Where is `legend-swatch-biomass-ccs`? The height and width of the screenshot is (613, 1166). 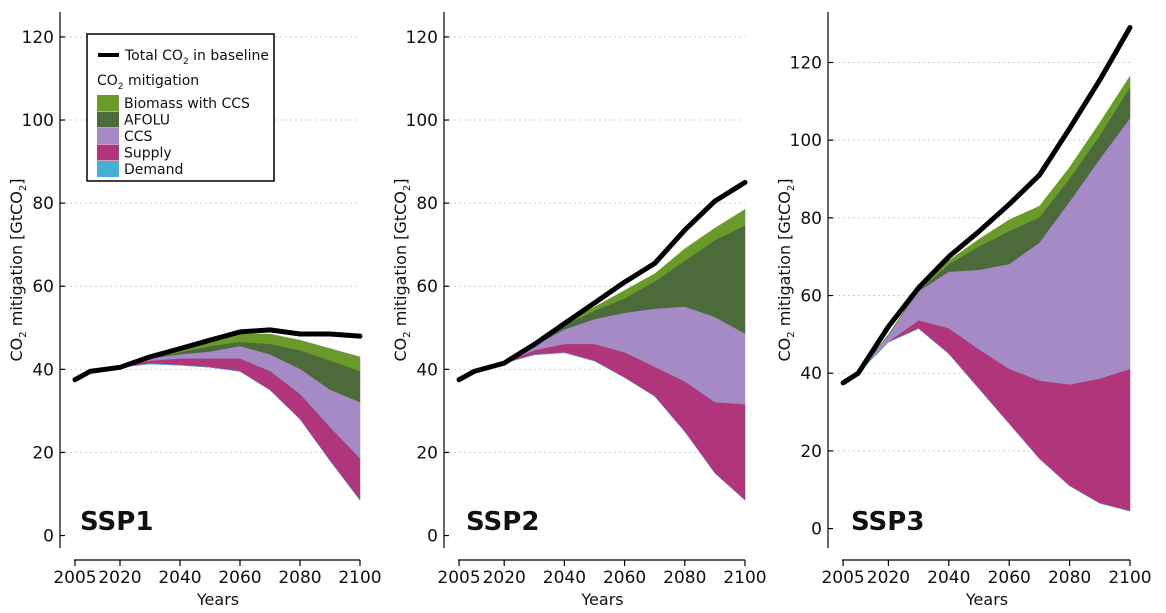 legend-swatch-biomass-ccs is located at coordinates (108, 103).